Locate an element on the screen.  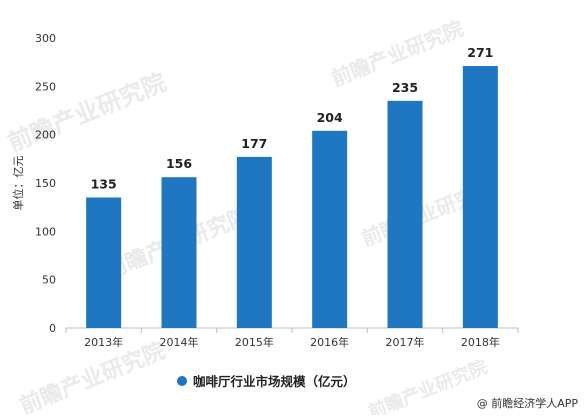
legend-layer: 咖啡厅行业市场规模（亿元） is located at coordinates (266, 381).